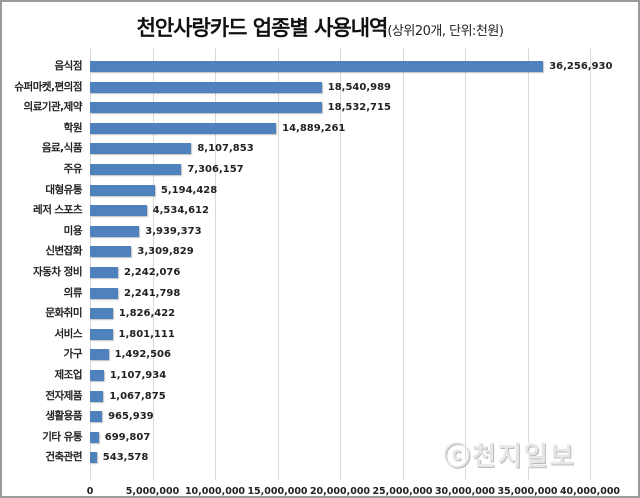 The height and width of the screenshot is (498, 640). Describe the element at coordinates (340, 491) in the screenshot. I see `x-tick-label: 20,000,000` at that location.